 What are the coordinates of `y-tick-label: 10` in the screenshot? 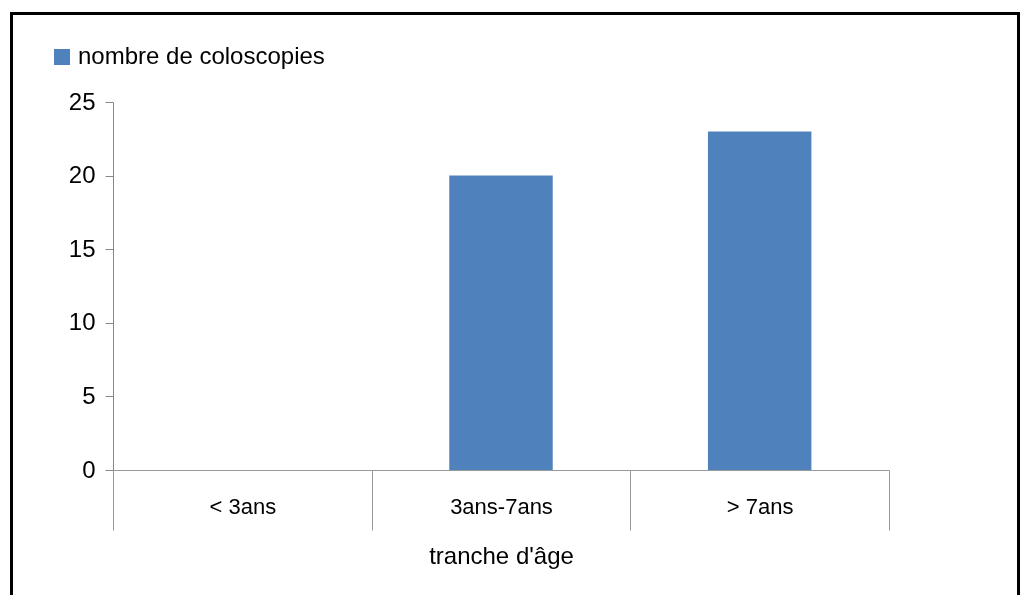 It's located at (82, 322).